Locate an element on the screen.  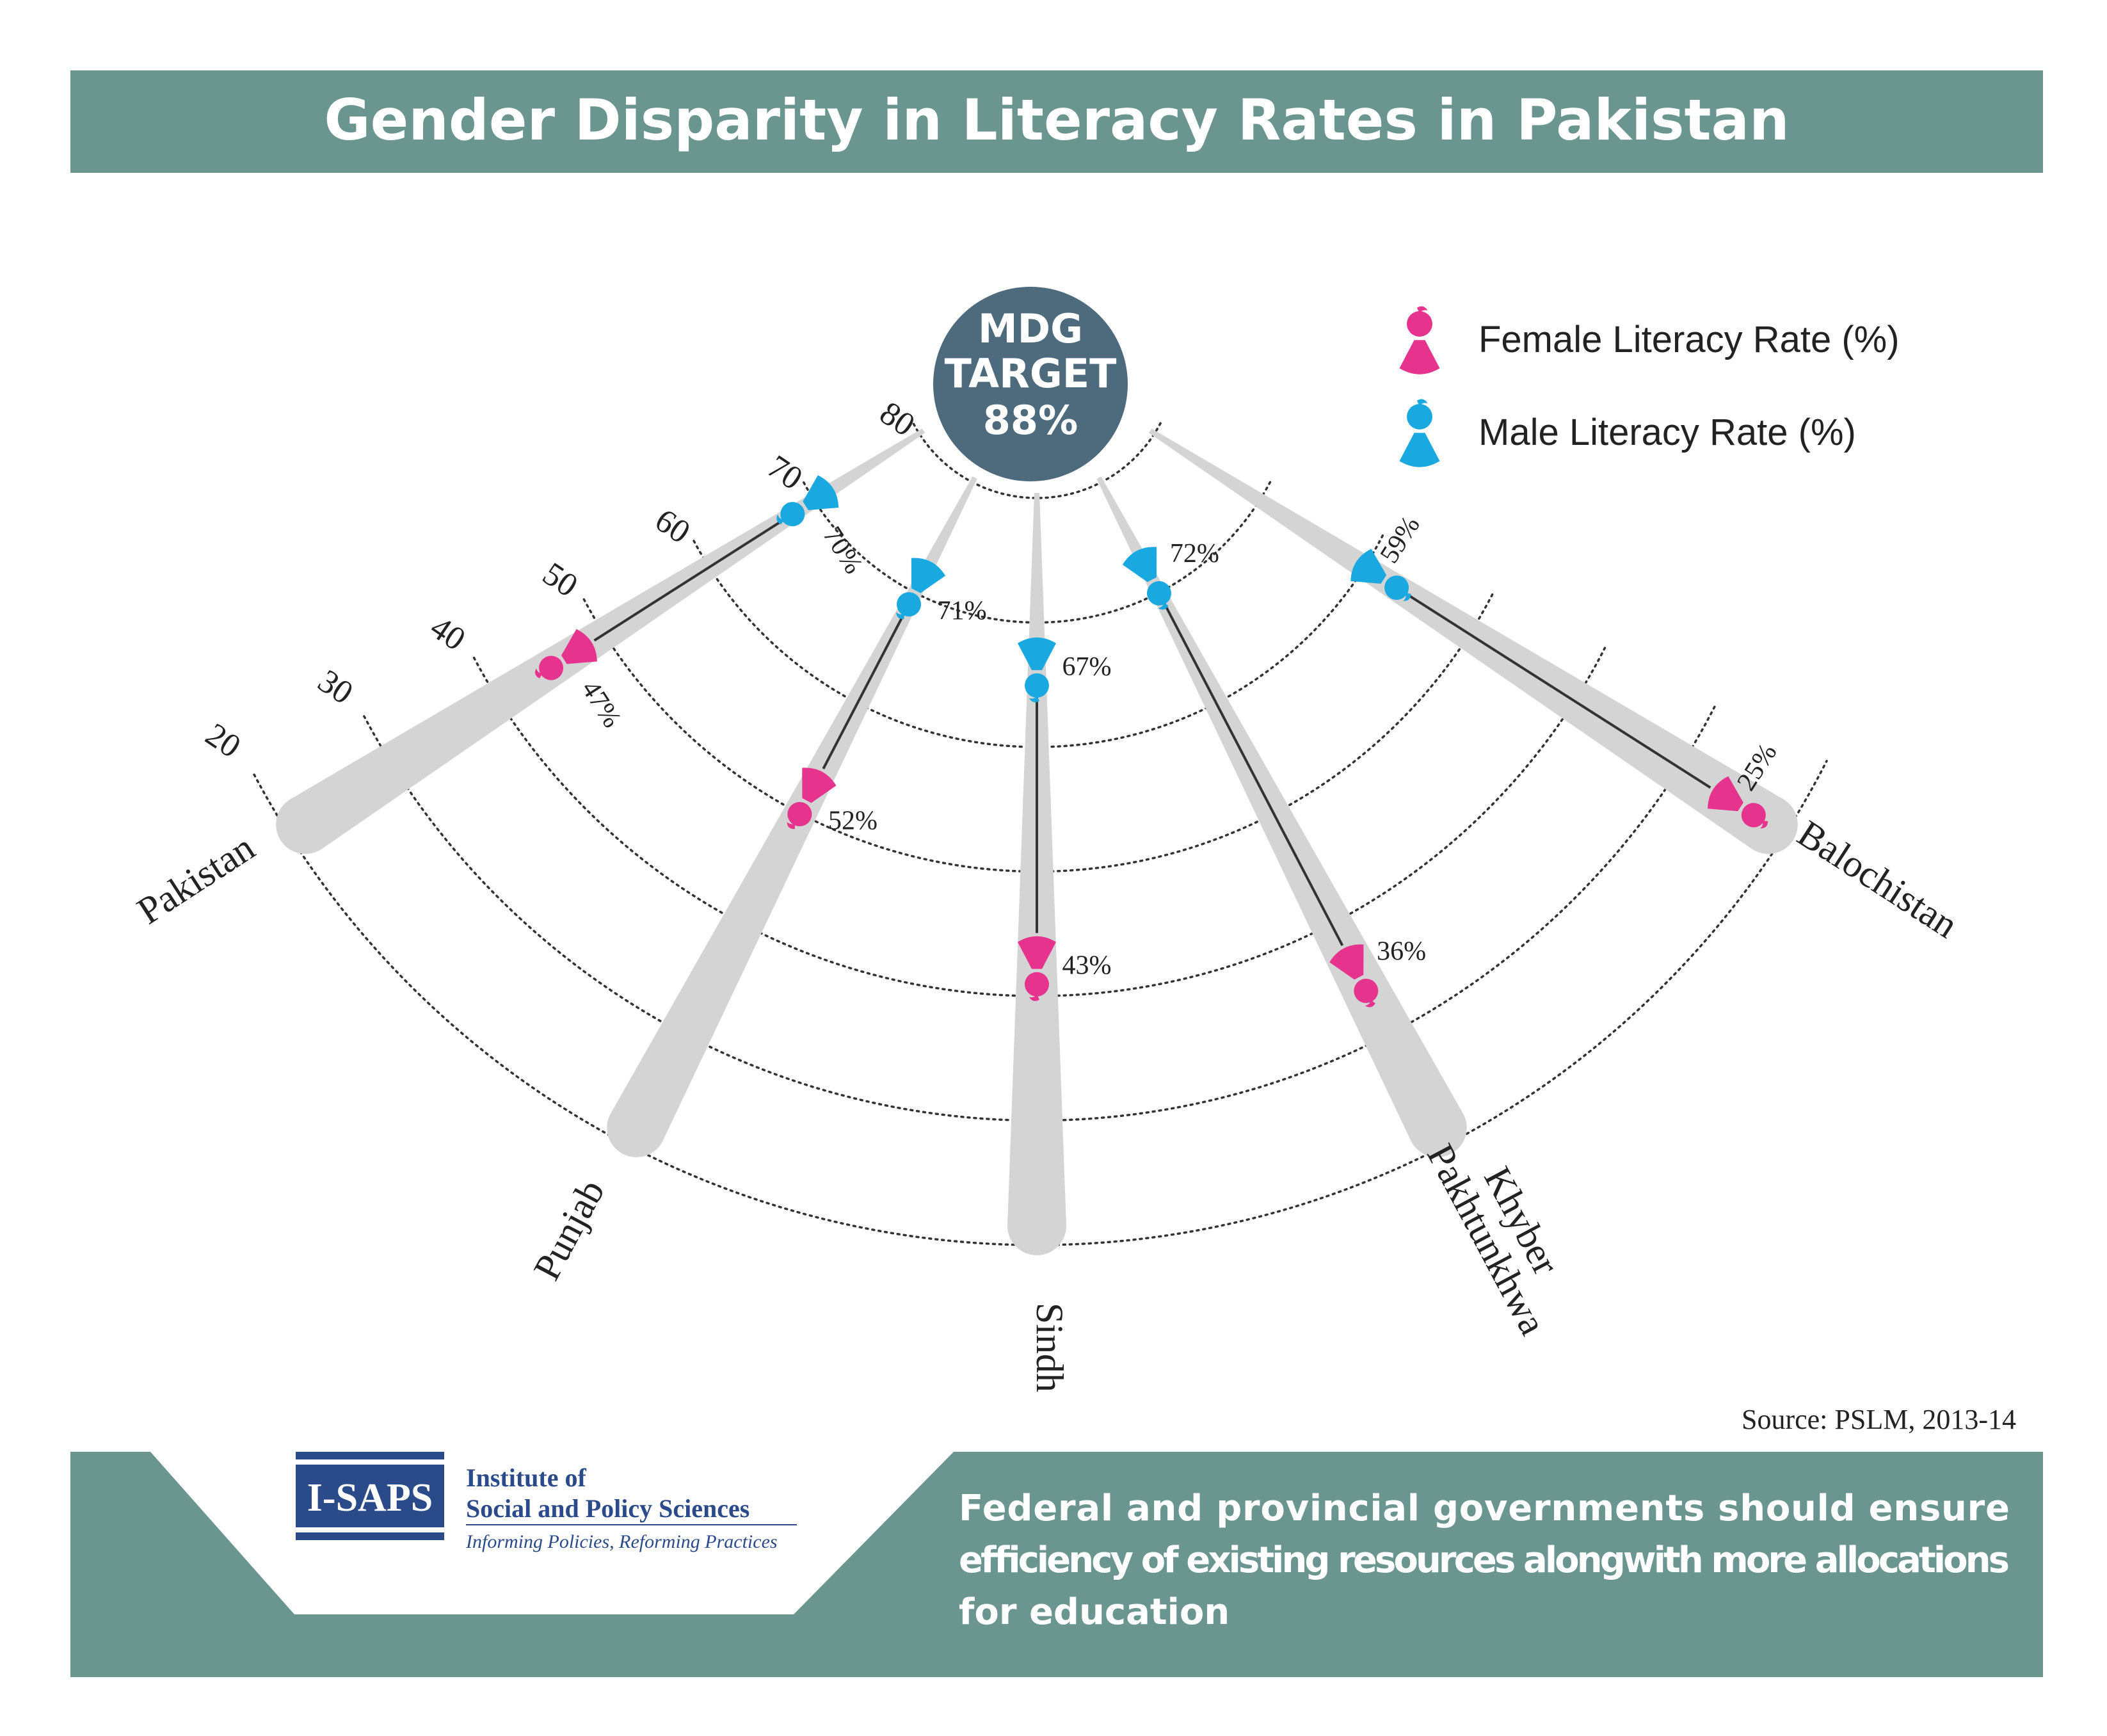
region-name-line: Sindh is located at coordinates (1050, 1347).